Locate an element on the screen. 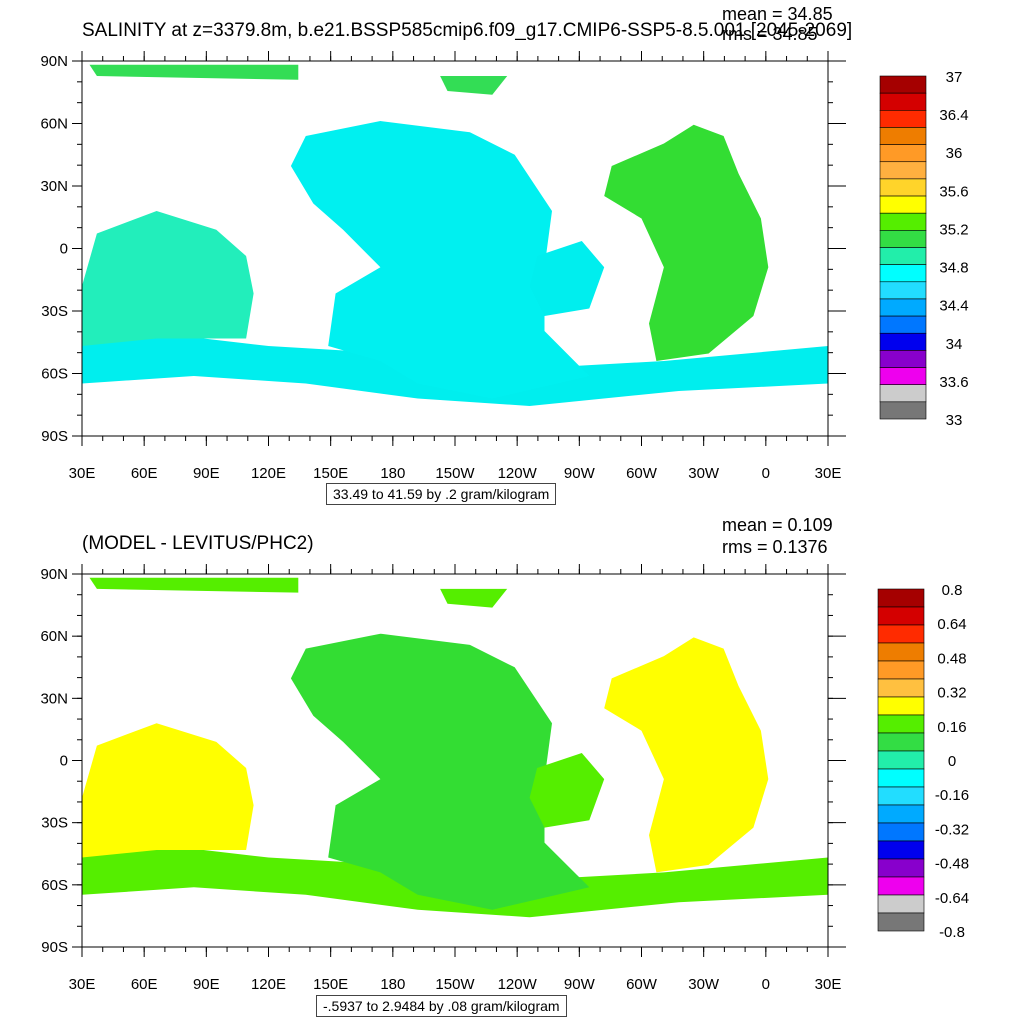  panel2-contour-info: -.5937 to 2.9484 by .08 gram/kilogram is located at coordinates (441, 1006).